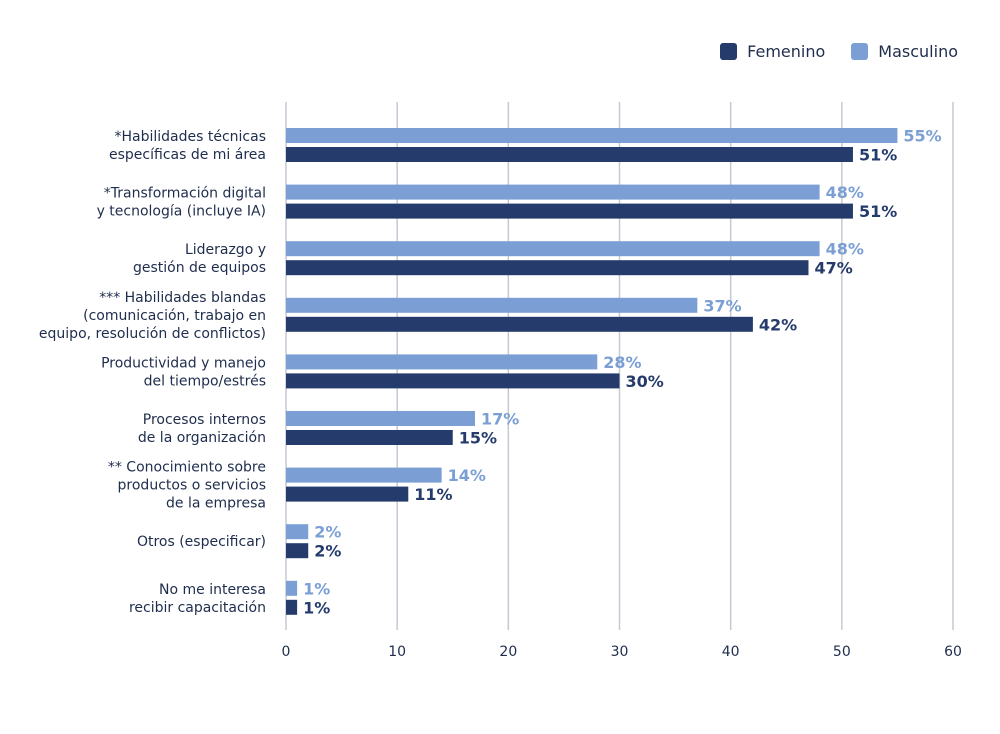  Describe the element at coordinates (192, 486) in the screenshot. I see `category-label-line: productos o servicios` at that location.